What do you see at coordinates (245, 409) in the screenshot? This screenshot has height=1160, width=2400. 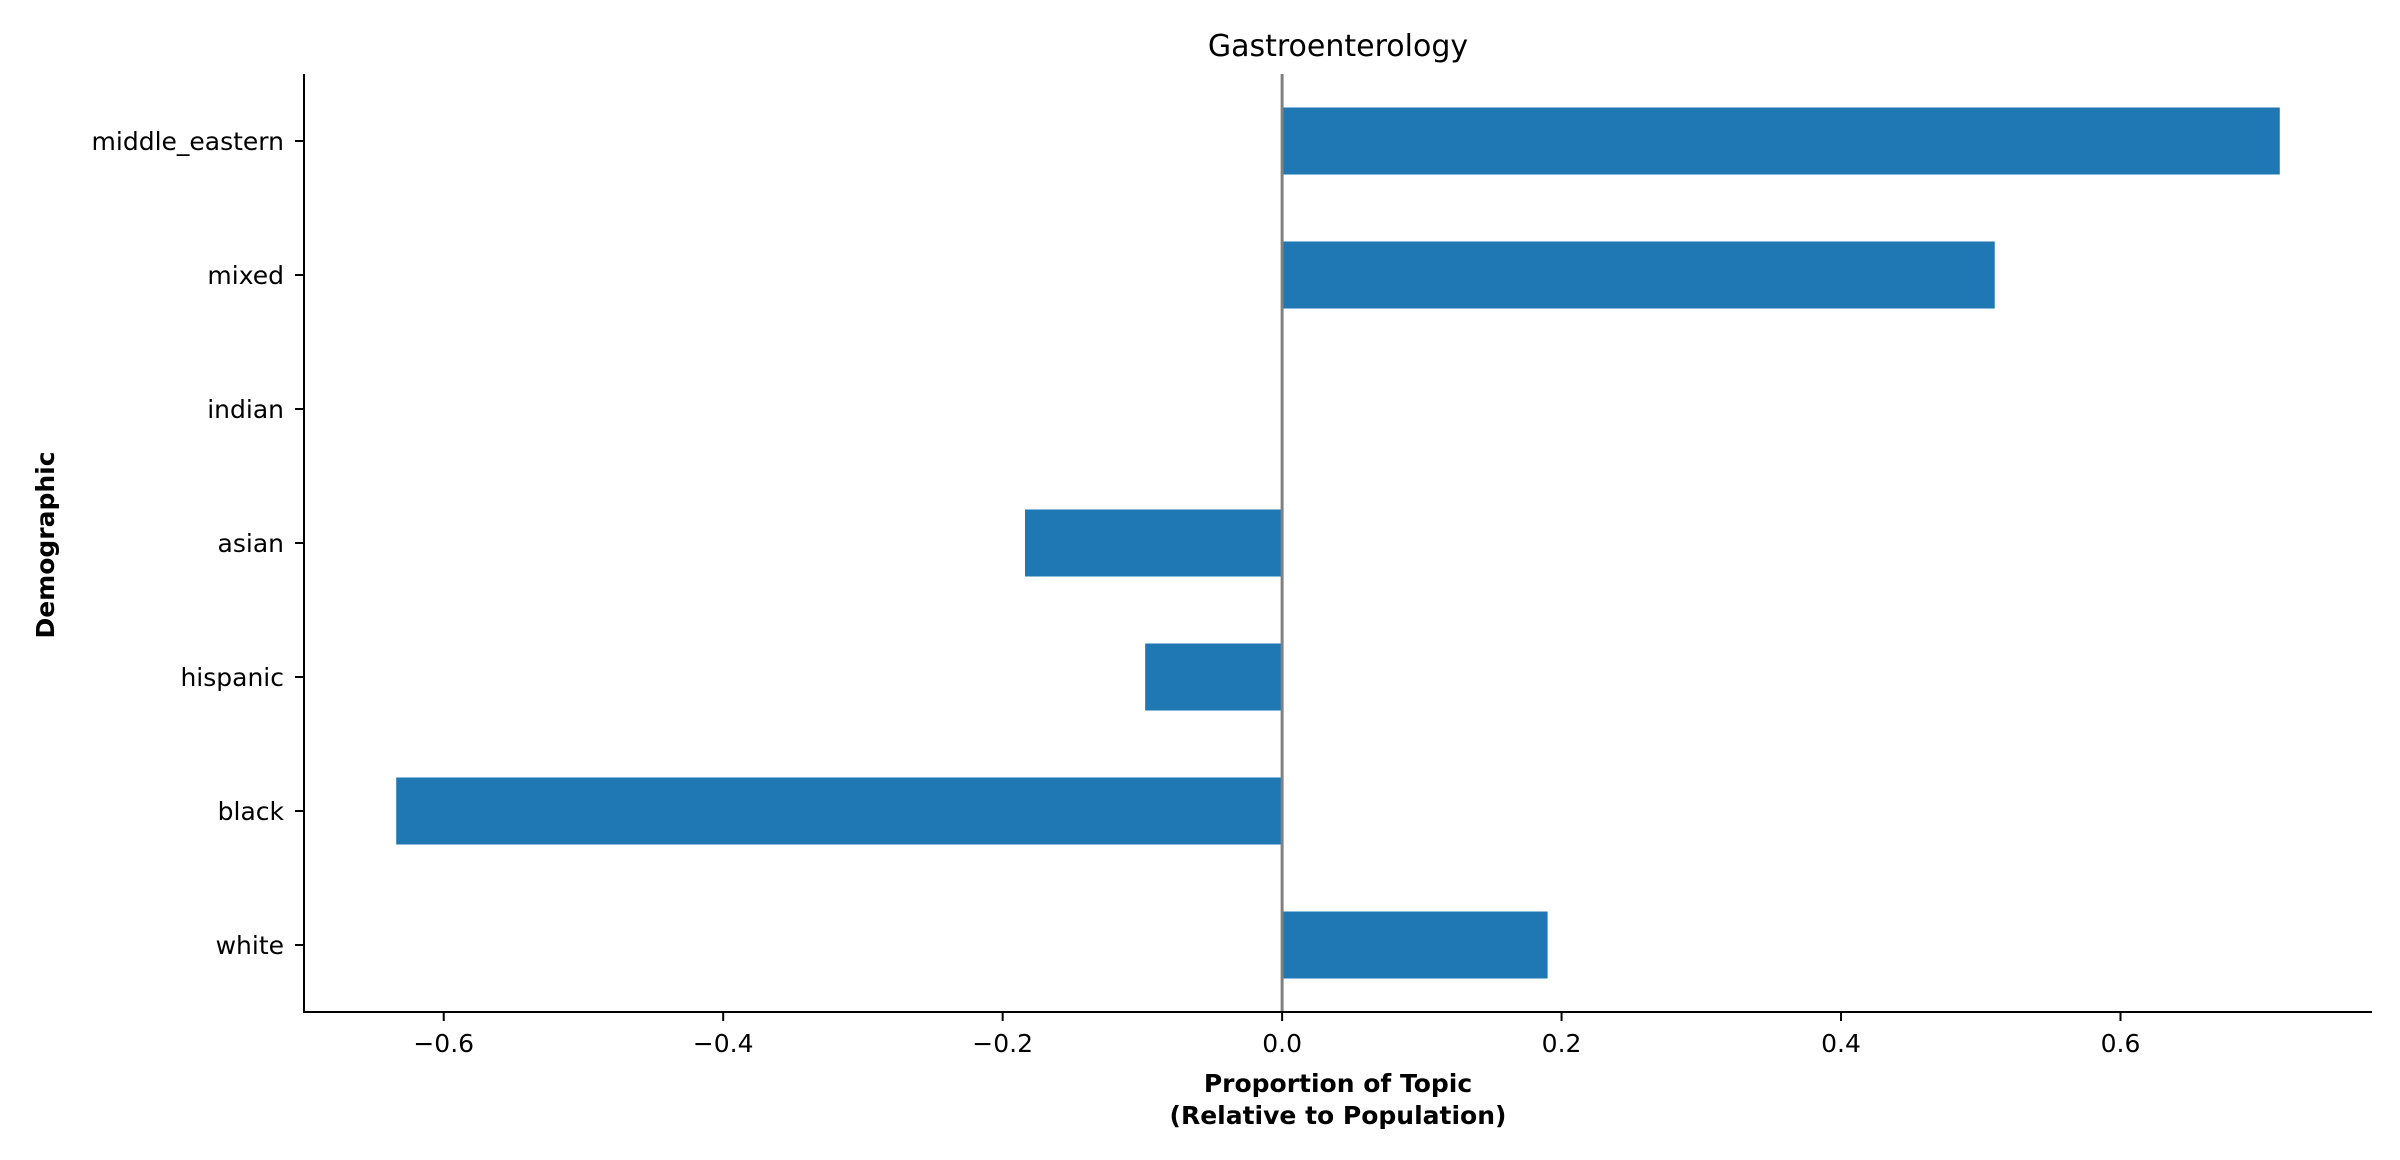 I see `y-tick-label: indian` at bounding box center [245, 409].